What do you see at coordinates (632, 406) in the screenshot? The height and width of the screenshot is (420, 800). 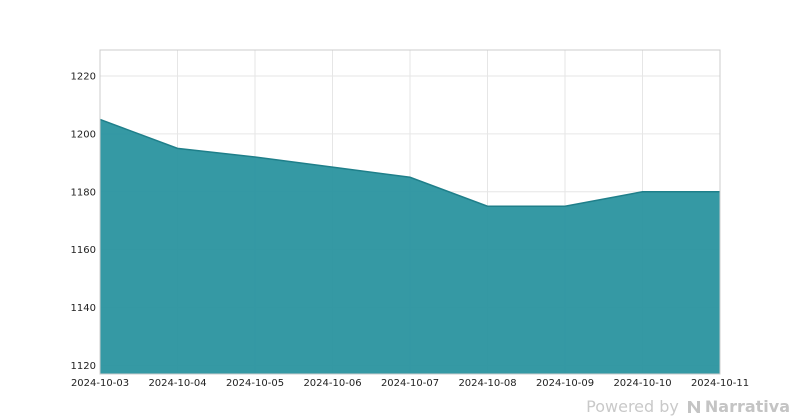 I see `watermark-prefix: Powered by` at bounding box center [632, 406].